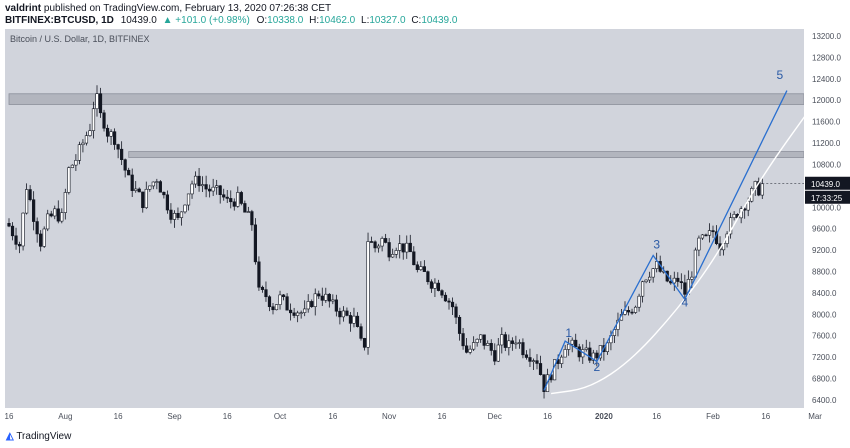 This screenshot has width=850, height=448. What do you see at coordinates (23, 8) in the screenshot?
I see `author-name: valdrint` at bounding box center [23, 8].